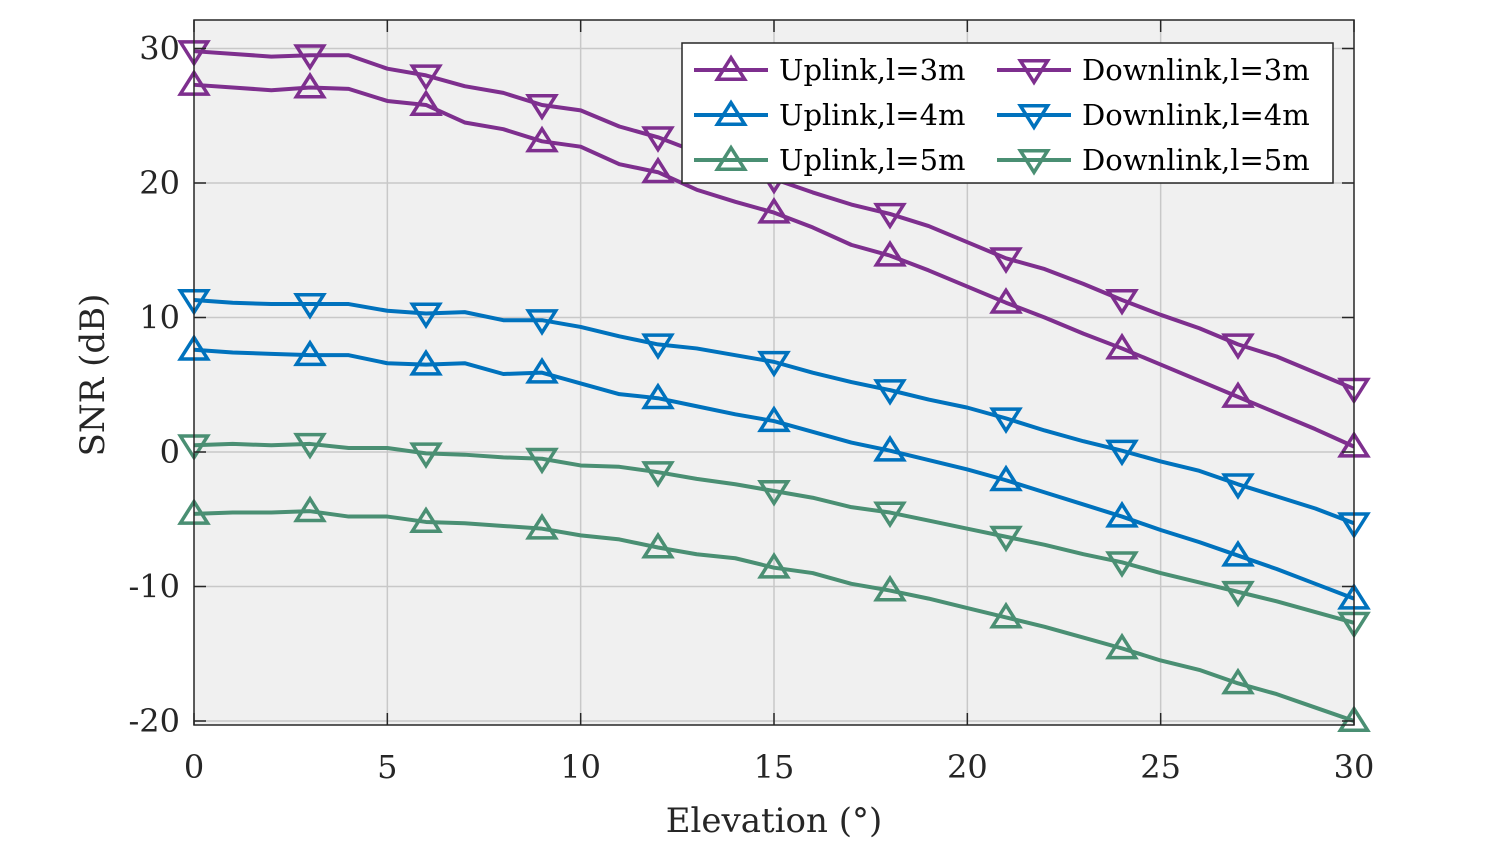  What do you see at coordinates (872, 70) in the screenshot?
I see `legend-label: Uplink,l=3m` at bounding box center [872, 70].